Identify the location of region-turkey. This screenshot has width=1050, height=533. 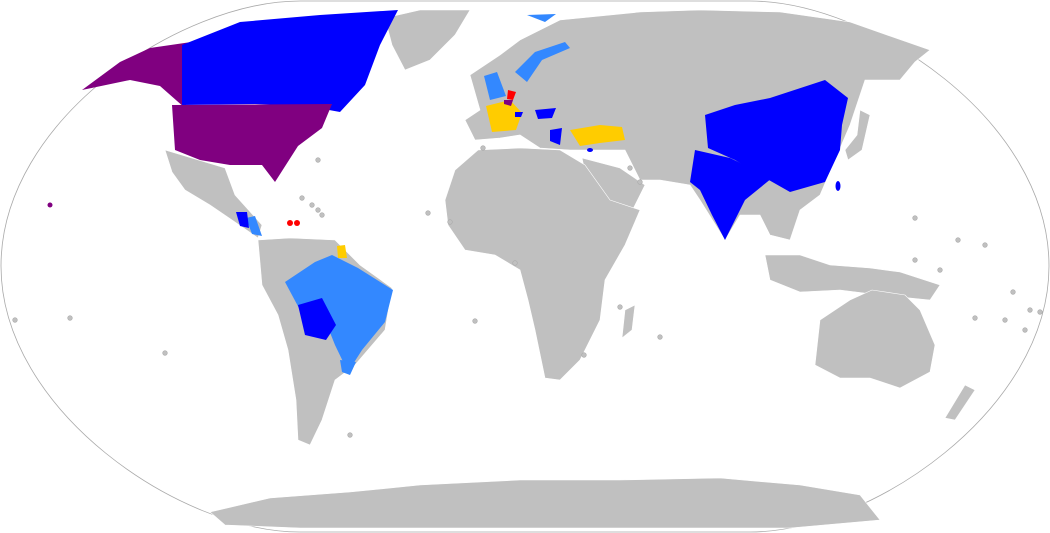
(597, 135).